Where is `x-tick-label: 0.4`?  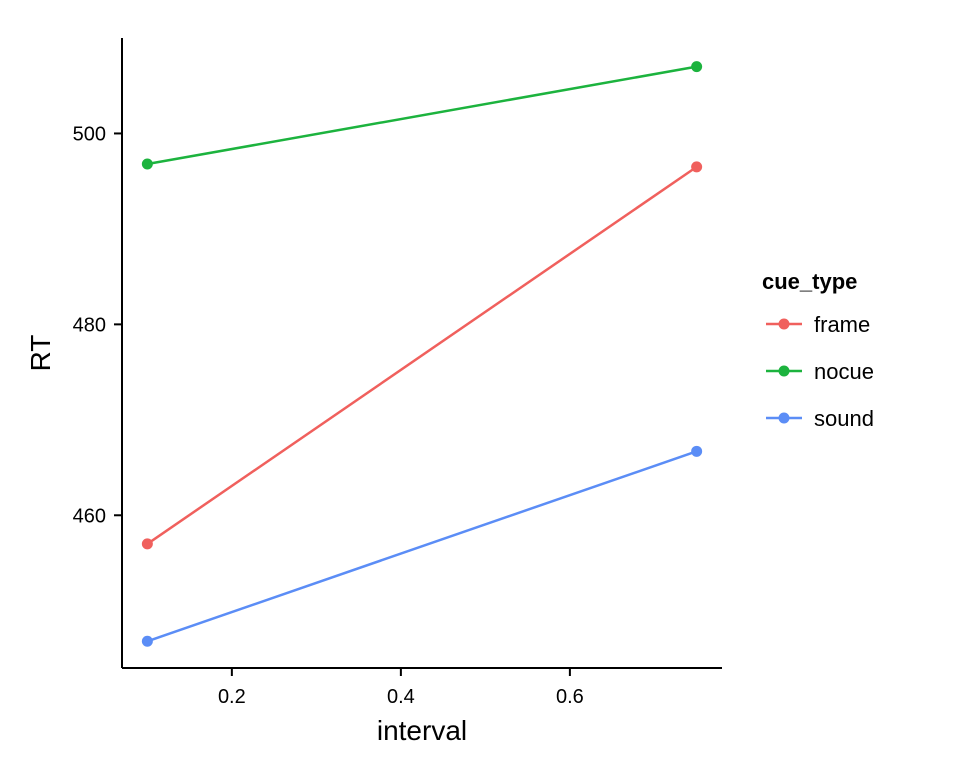
x-tick-label: 0.4 is located at coordinates (401, 697).